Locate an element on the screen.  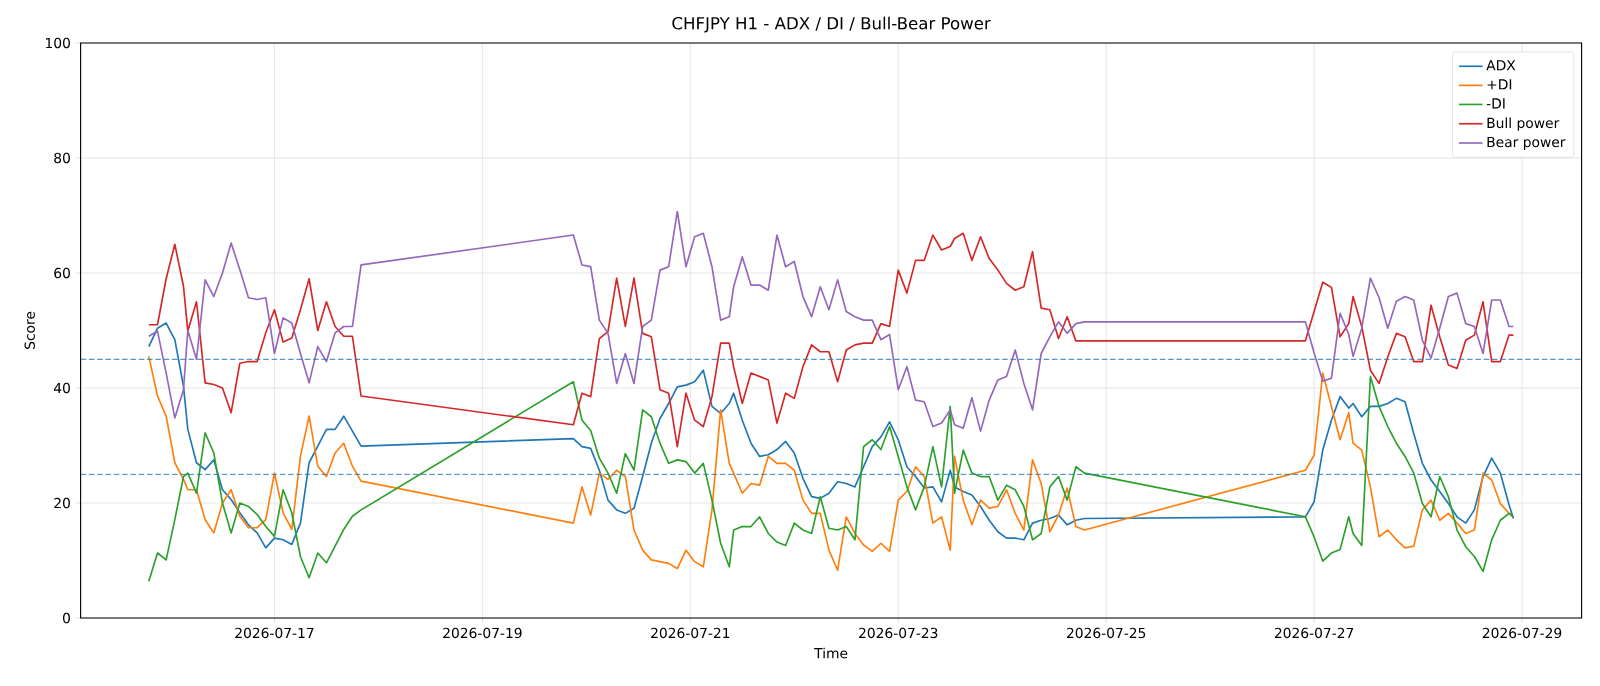
legend-label: -DI is located at coordinates (1495, 103).